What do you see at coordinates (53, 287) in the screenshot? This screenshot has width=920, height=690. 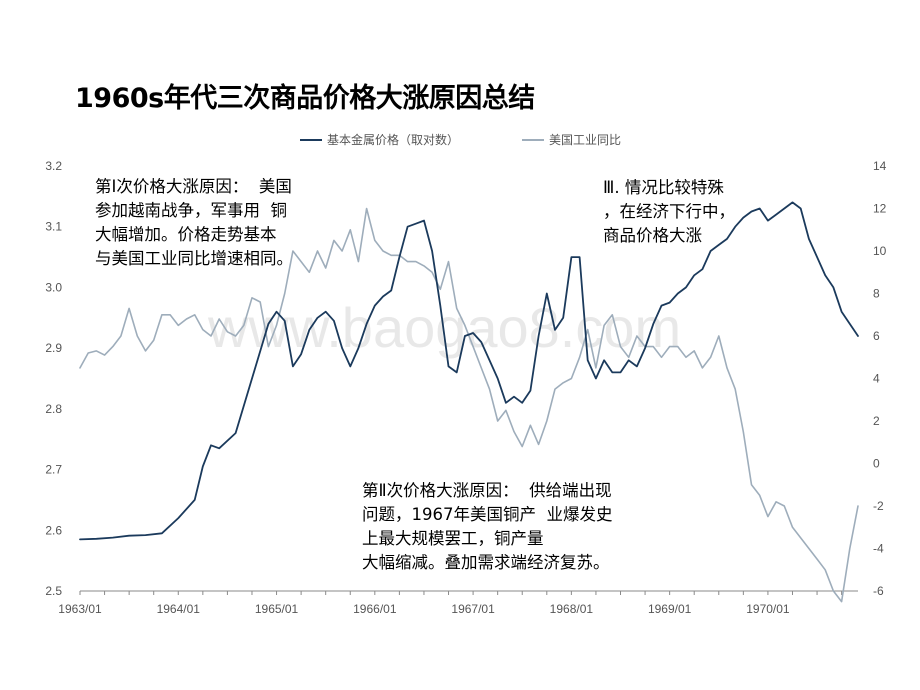 I see `y-left-tick-label: 3.0` at bounding box center [53, 287].